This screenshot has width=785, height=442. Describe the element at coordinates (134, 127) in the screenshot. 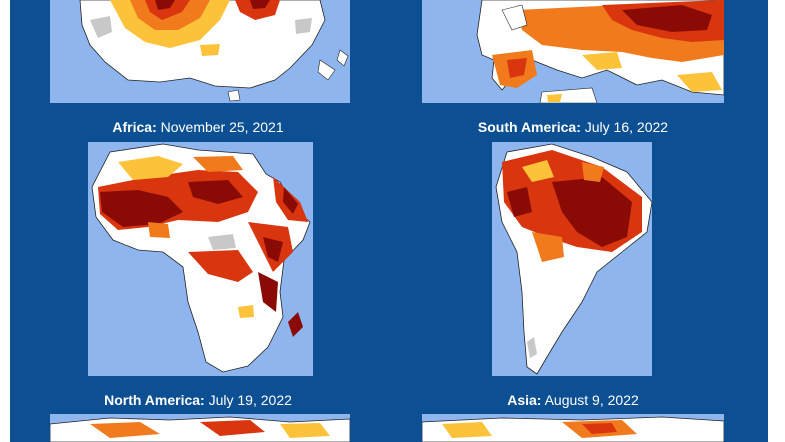

I see `caption-region: Africa:` at that location.